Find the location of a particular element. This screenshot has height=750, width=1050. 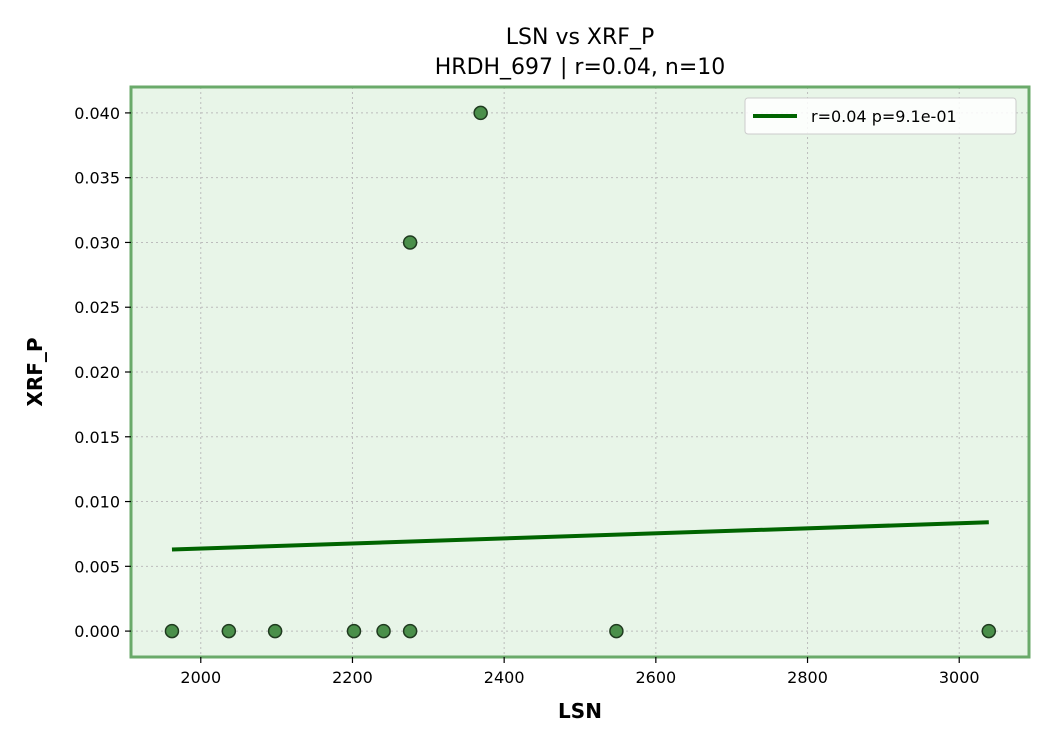

legend-box is located at coordinates (880, 116).